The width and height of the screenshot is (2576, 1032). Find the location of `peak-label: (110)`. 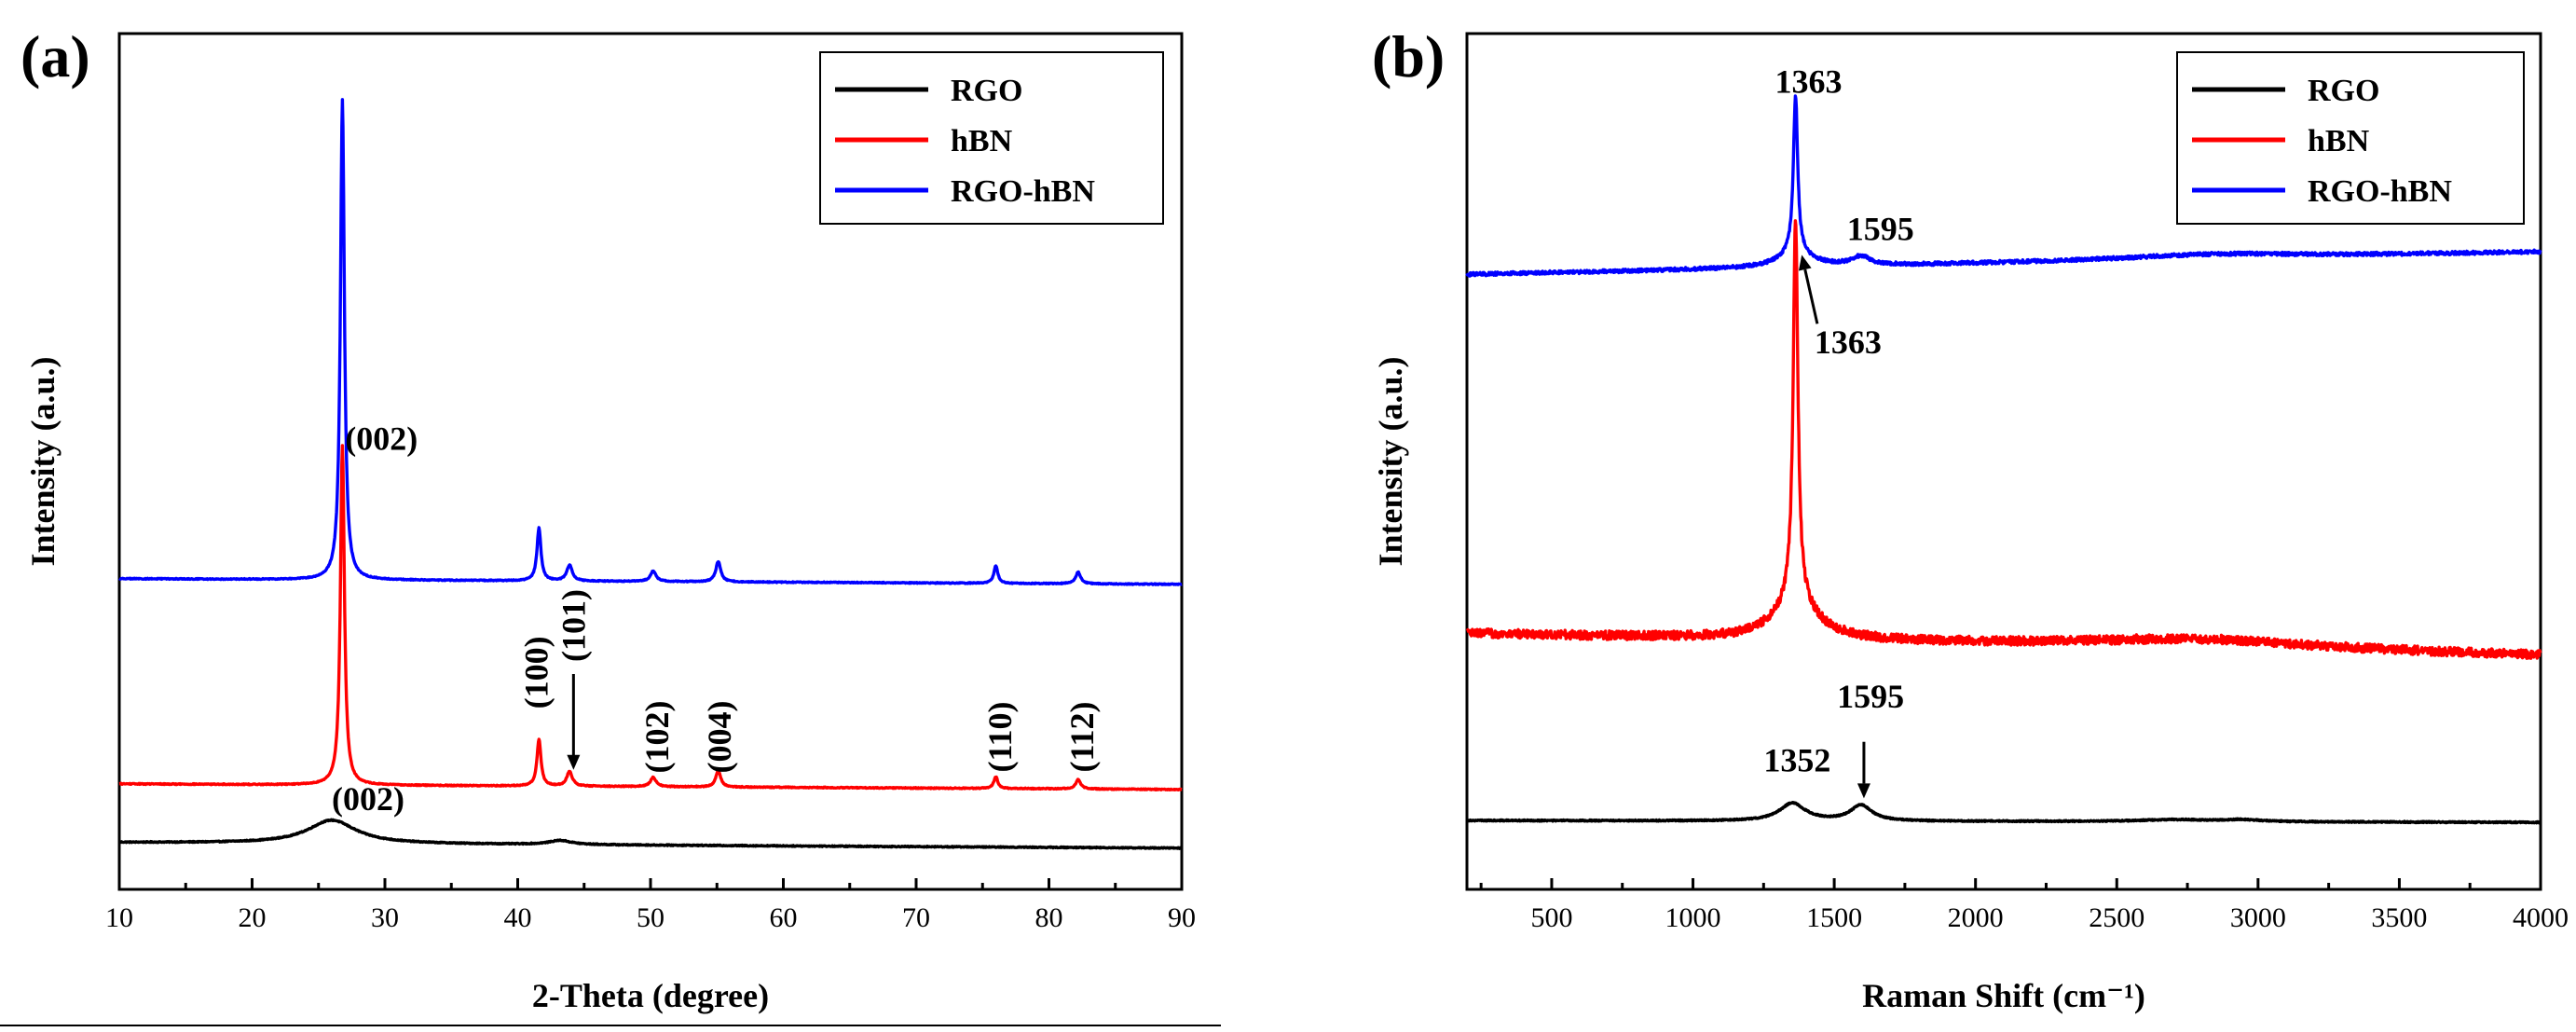

peak-label: (110) is located at coordinates (1000, 737).